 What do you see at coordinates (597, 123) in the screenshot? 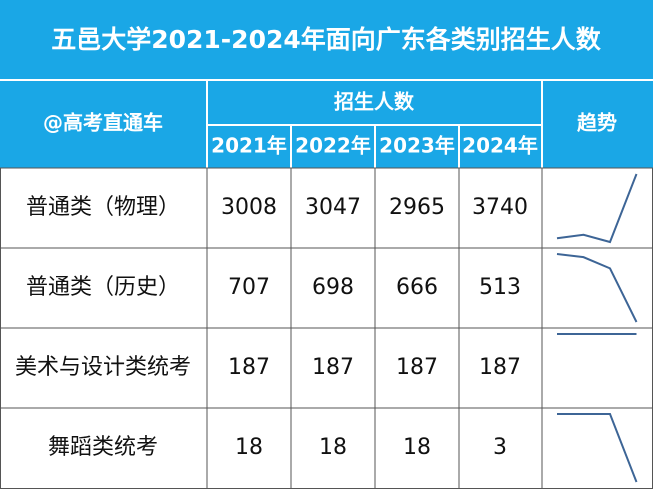
I see `trend-label: 趋势` at bounding box center [597, 123].